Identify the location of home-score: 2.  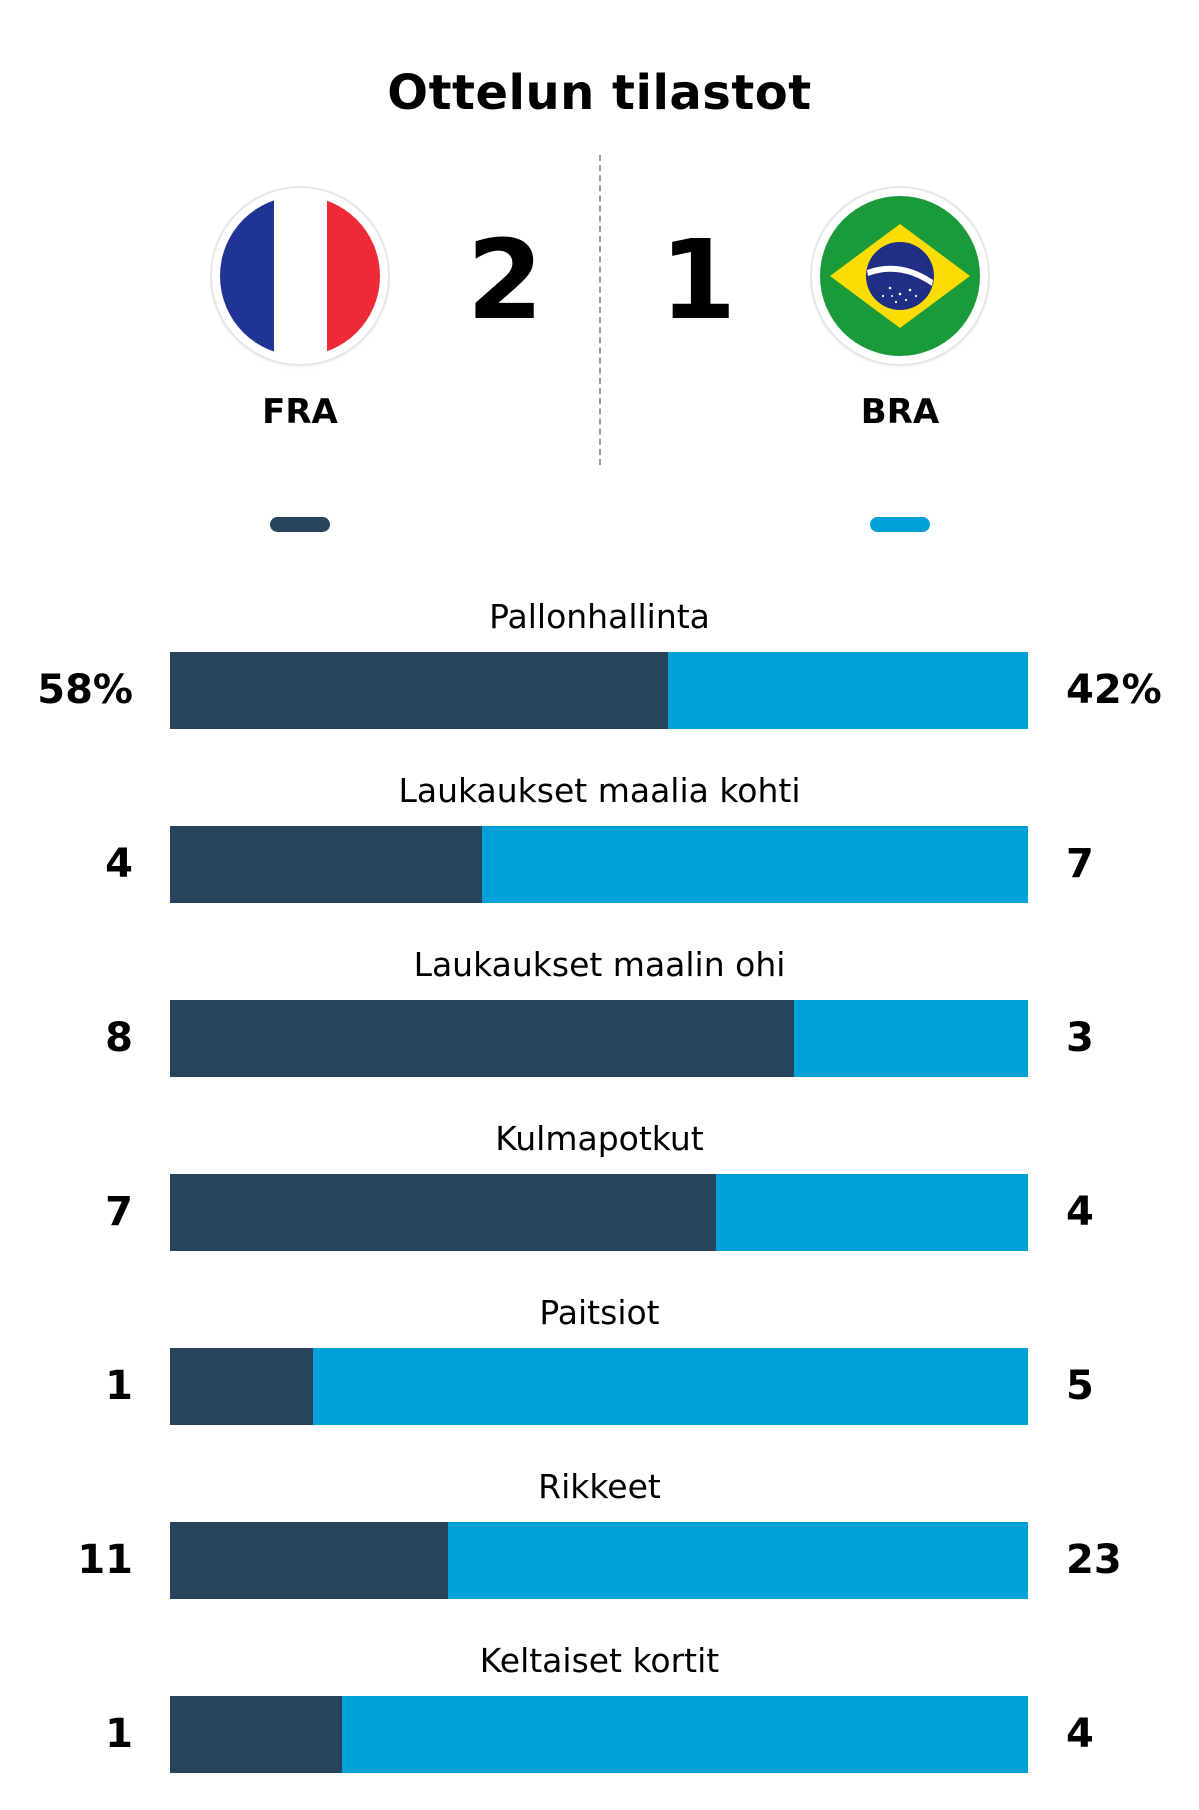
(505, 280).